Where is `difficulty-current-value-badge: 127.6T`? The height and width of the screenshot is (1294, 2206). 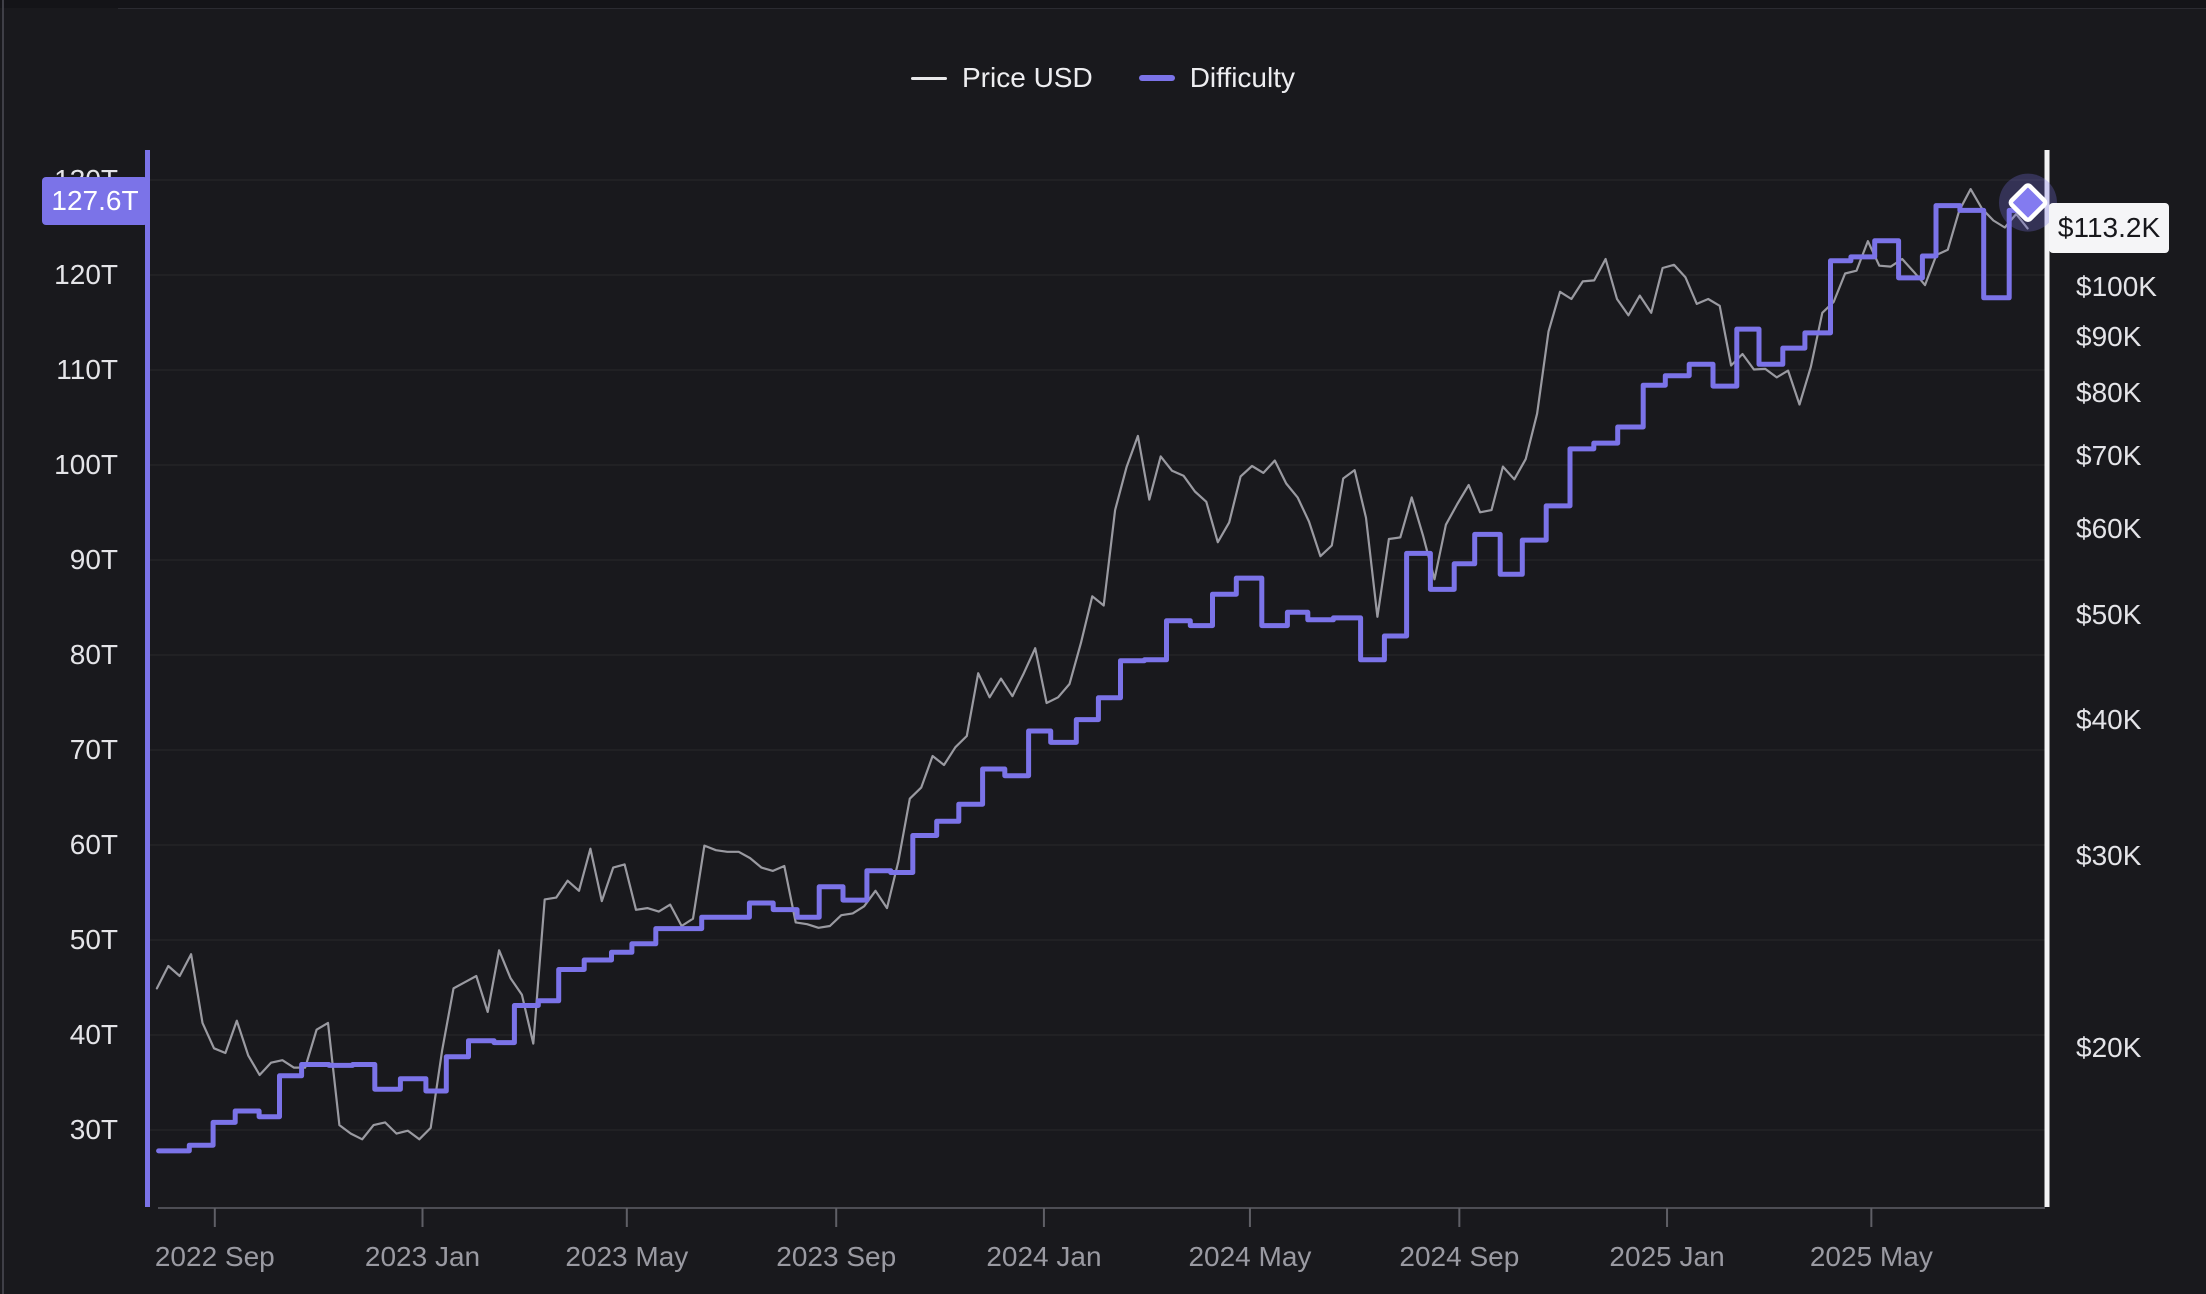 difficulty-current-value-badge: 127.6T is located at coordinates (95, 201).